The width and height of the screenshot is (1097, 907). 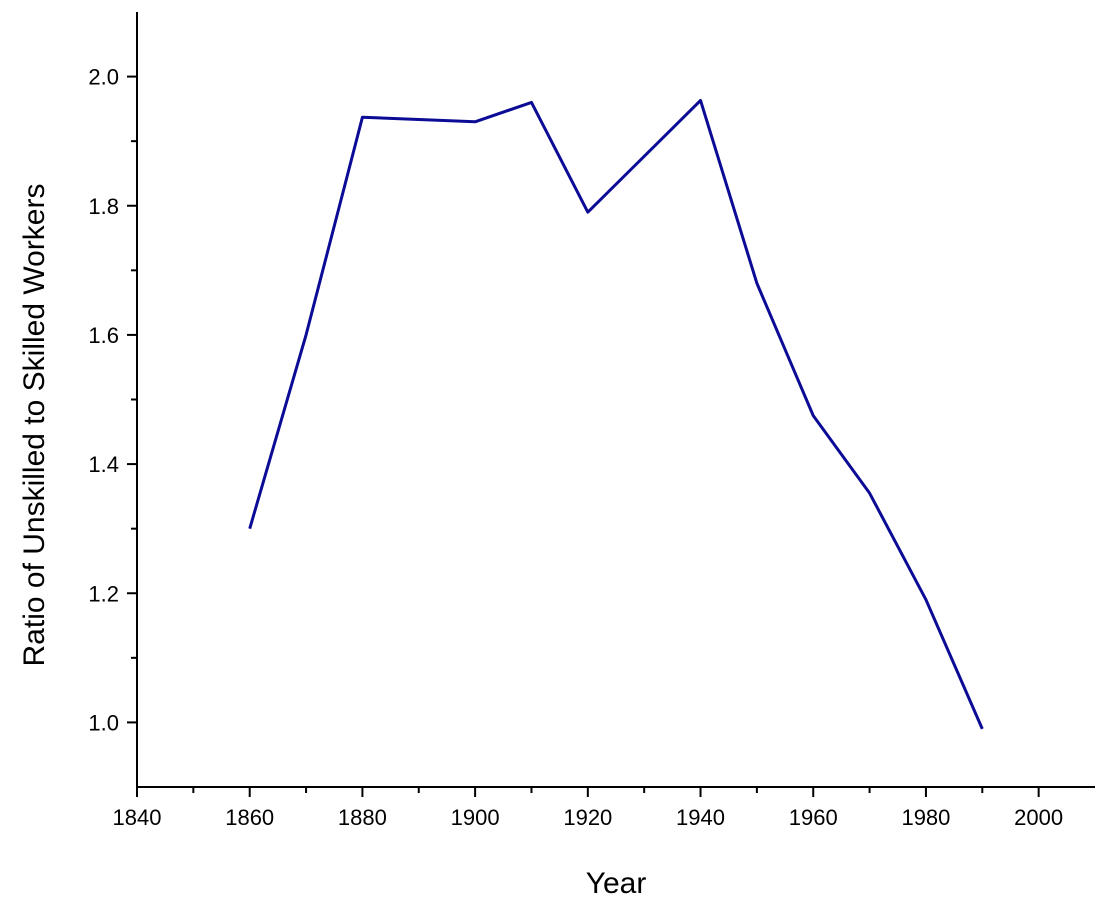 What do you see at coordinates (103, 464) in the screenshot?
I see `y-tick-label: 1.4` at bounding box center [103, 464].